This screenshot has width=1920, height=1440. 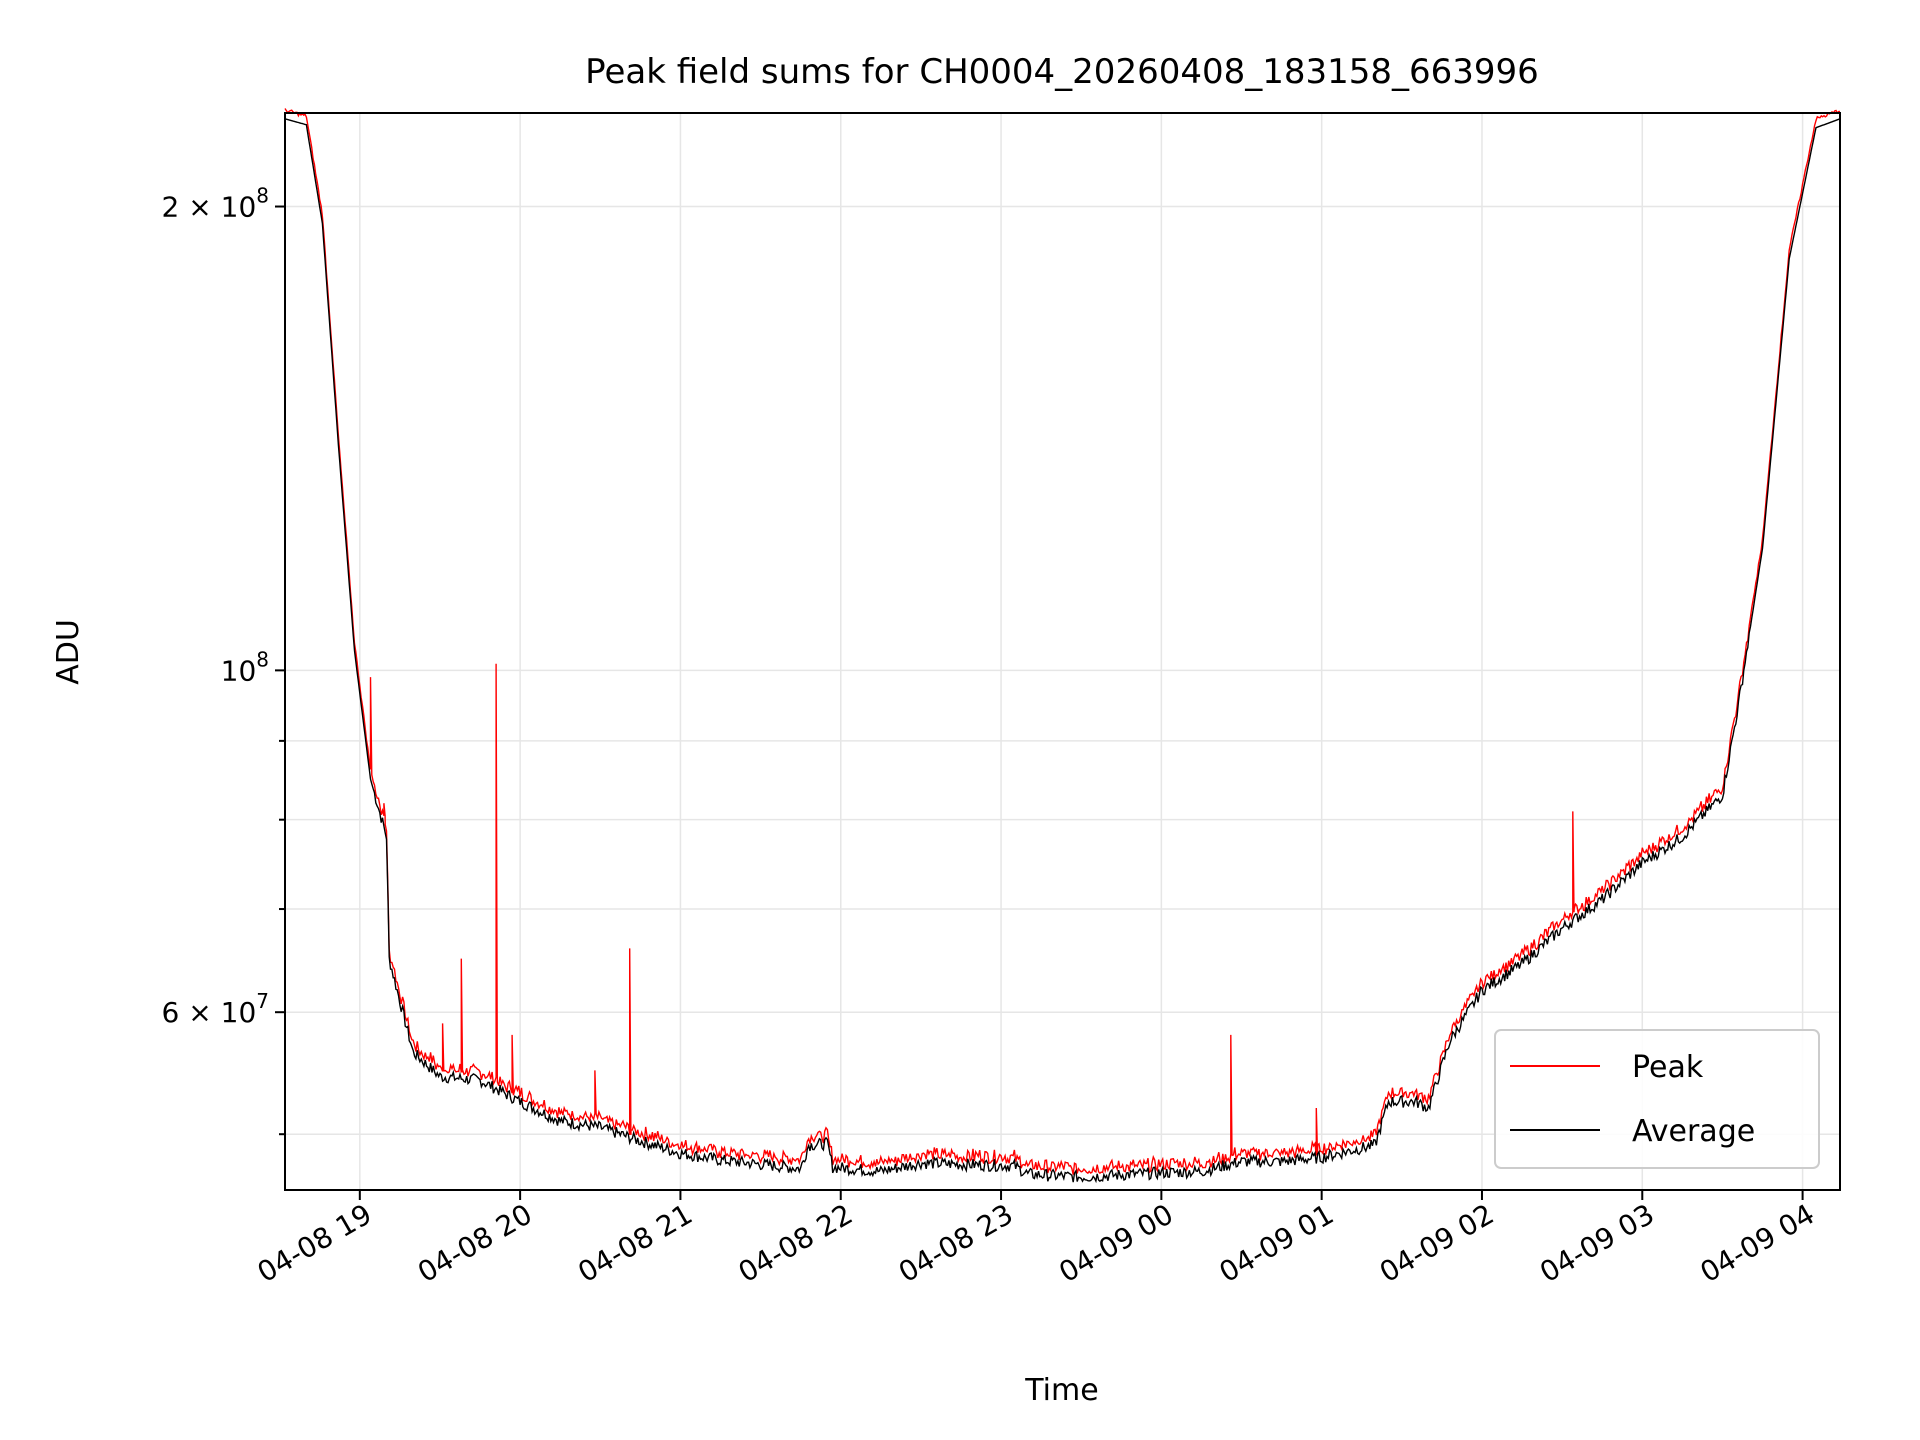 I want to click on y-tick-label: 2 × 10⁸, so click(x=215, y=204).